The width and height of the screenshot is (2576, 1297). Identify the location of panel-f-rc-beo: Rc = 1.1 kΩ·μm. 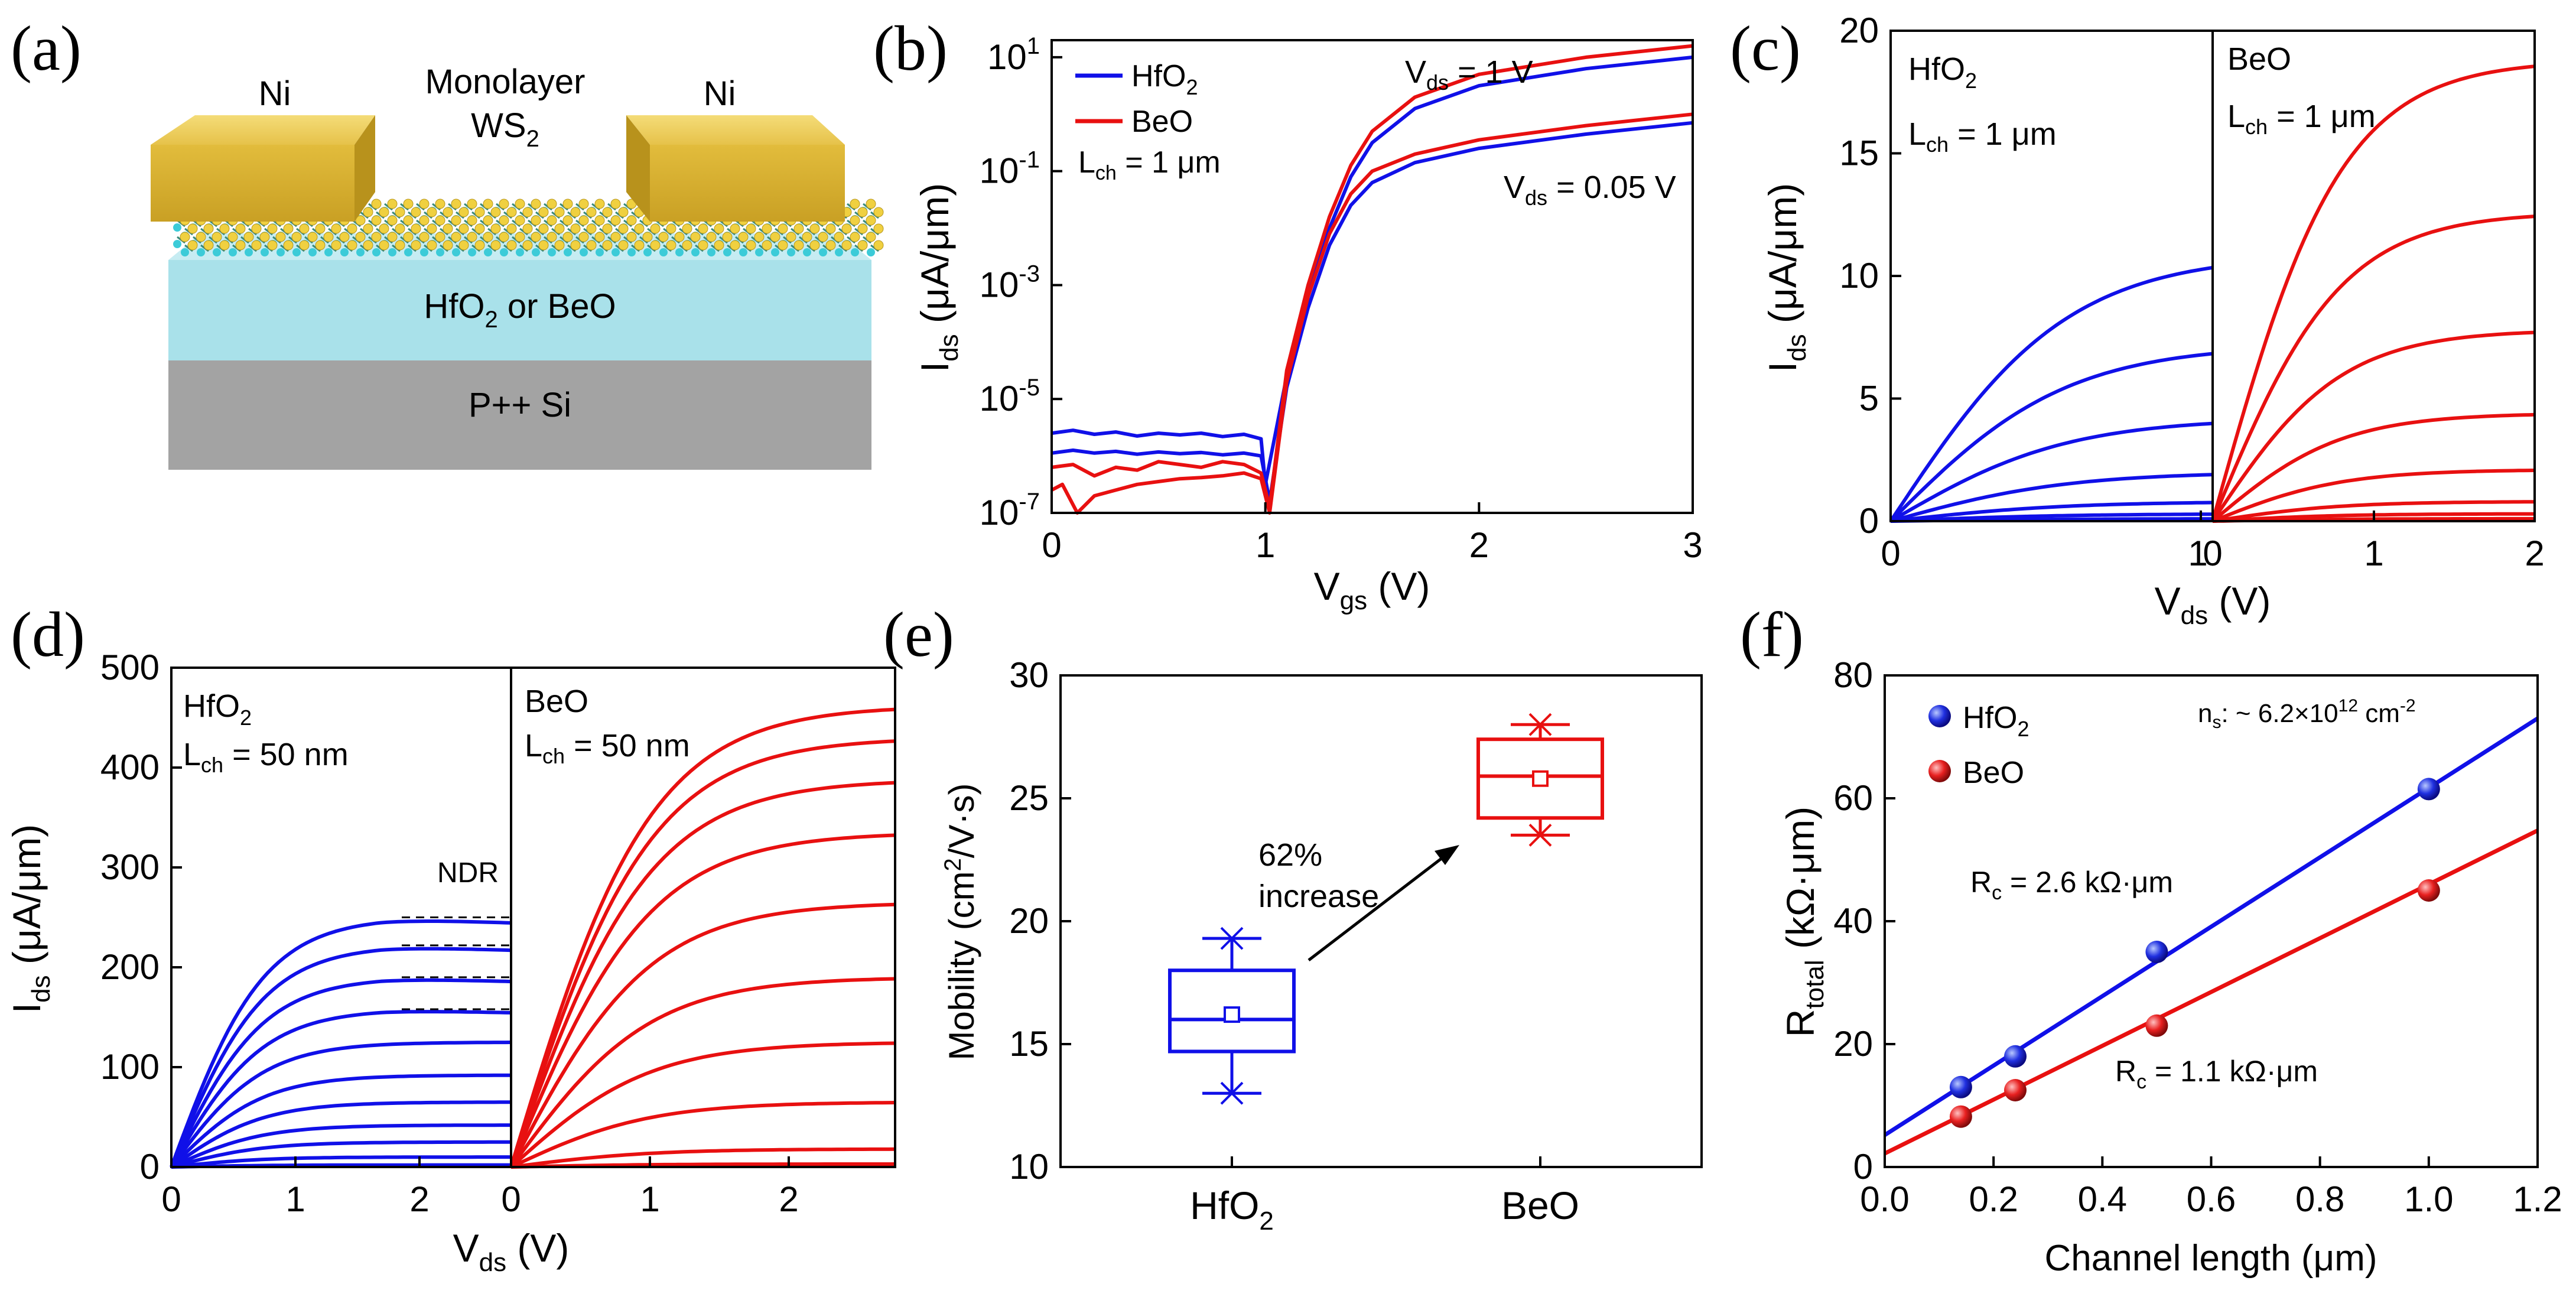
(2217, 1074).